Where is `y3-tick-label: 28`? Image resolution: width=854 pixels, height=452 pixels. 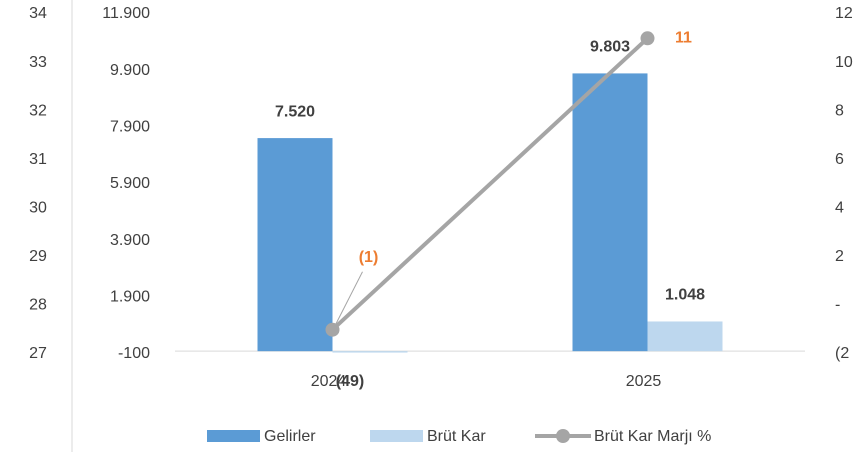 y3-tick-label: 28 is located at coordinates (38, 305).